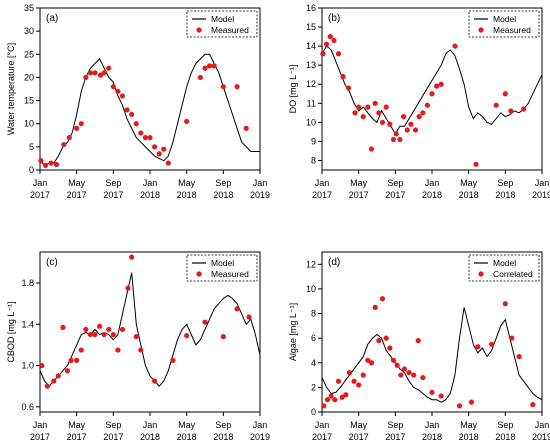  What do you see at coordinates (313, 160) in the screenshot?
I see `y-tick-label: 8` at bounding box center [313, 160].